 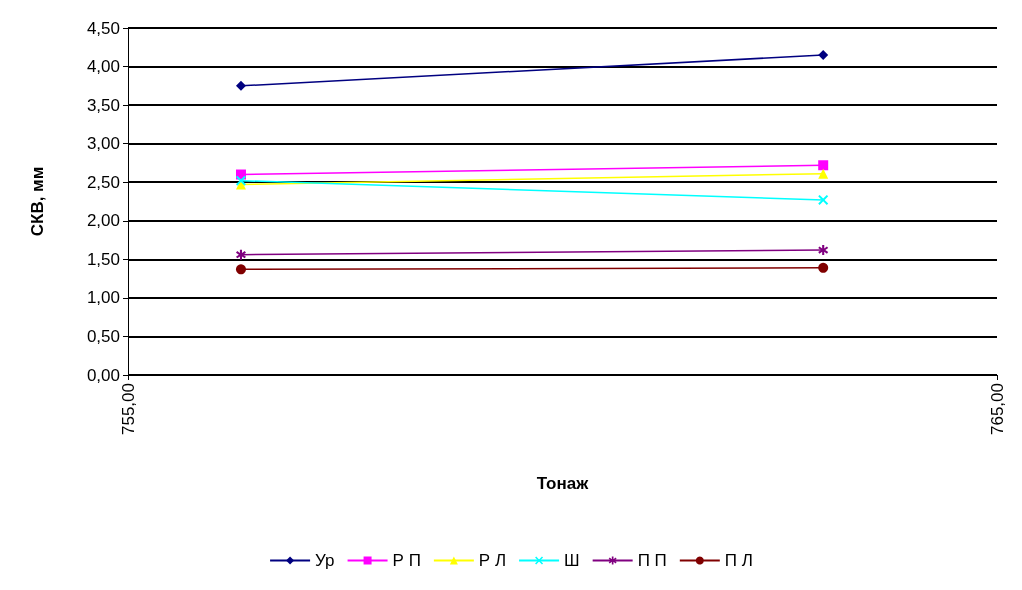 What do you see at coordinates (103, 182) in the screenshot?
I see `y-tick-label: 2,50` at bounding box center [103, 182].